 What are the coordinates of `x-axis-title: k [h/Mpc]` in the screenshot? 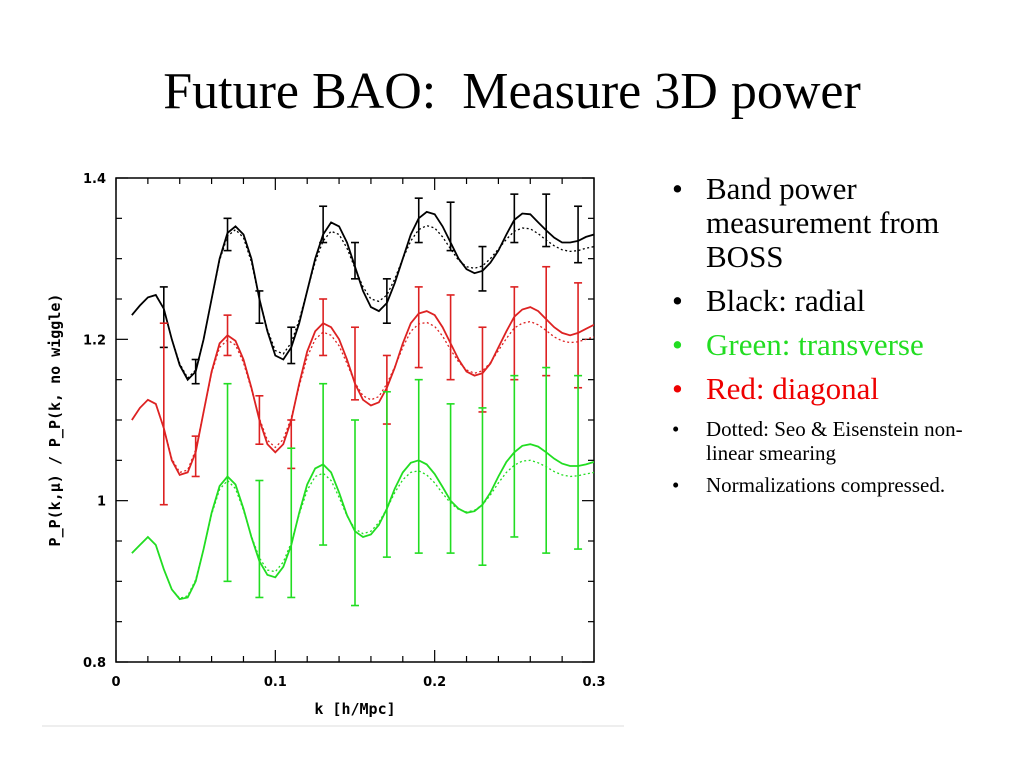 It's located at (354, 709).